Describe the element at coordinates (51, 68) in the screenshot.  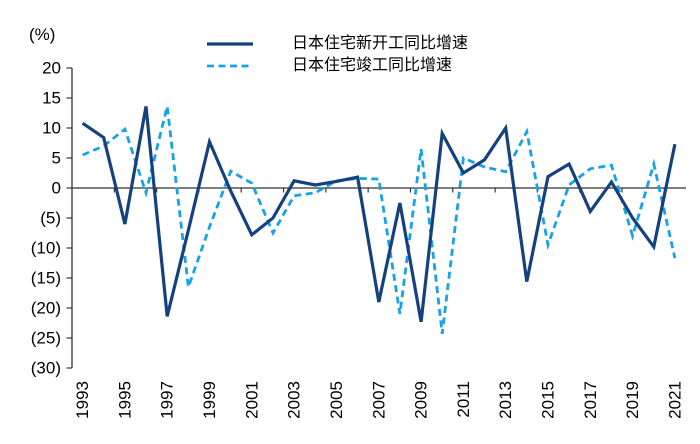
I see `y-tick-label: 20` at that location.